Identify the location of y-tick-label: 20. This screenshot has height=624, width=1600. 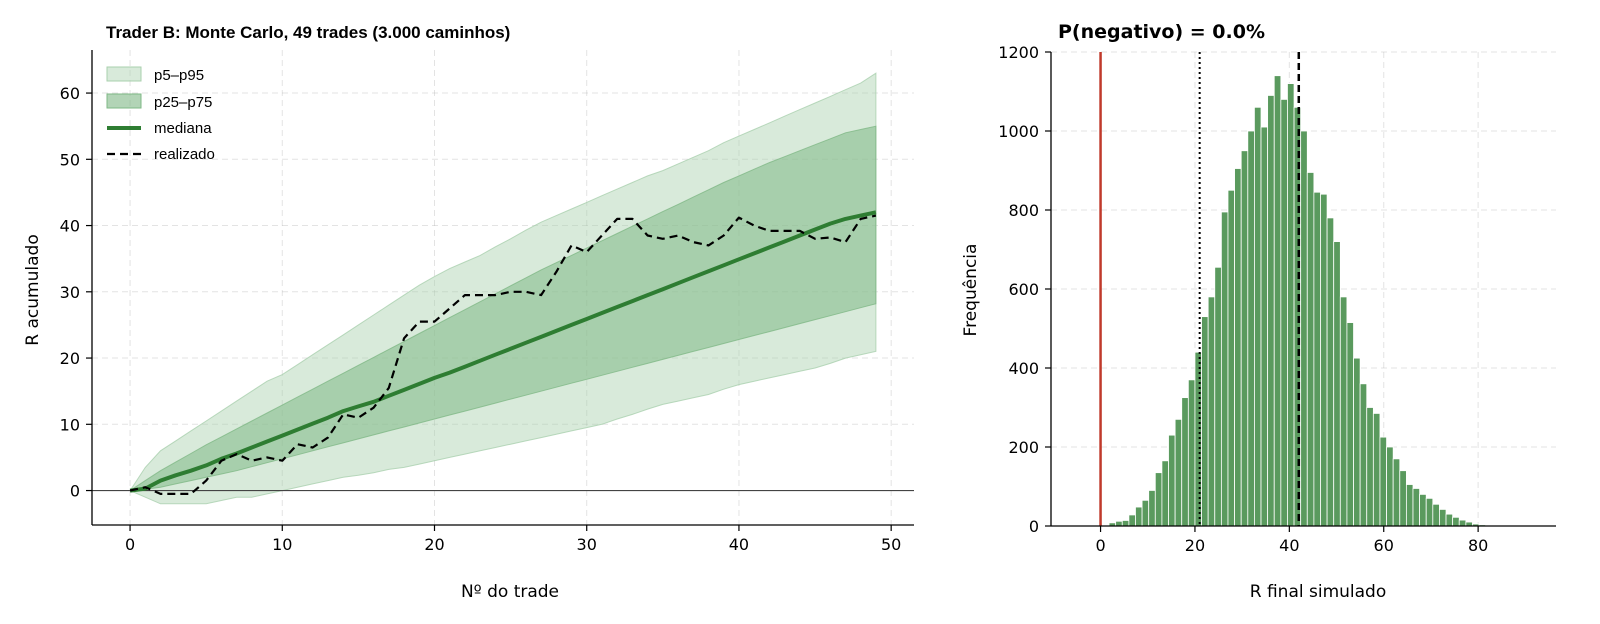
(70, 358).